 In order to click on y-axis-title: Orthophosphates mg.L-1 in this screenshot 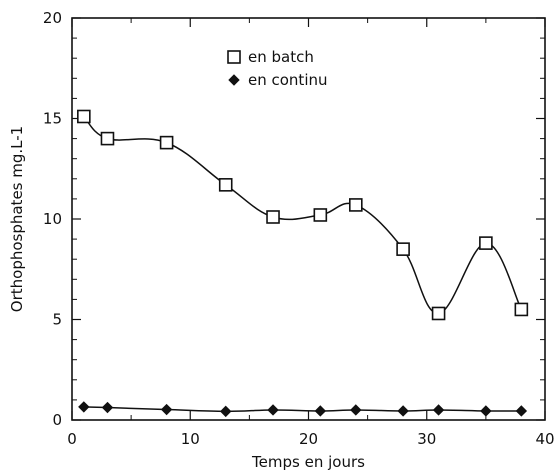, I will do `click(17, 219)`.